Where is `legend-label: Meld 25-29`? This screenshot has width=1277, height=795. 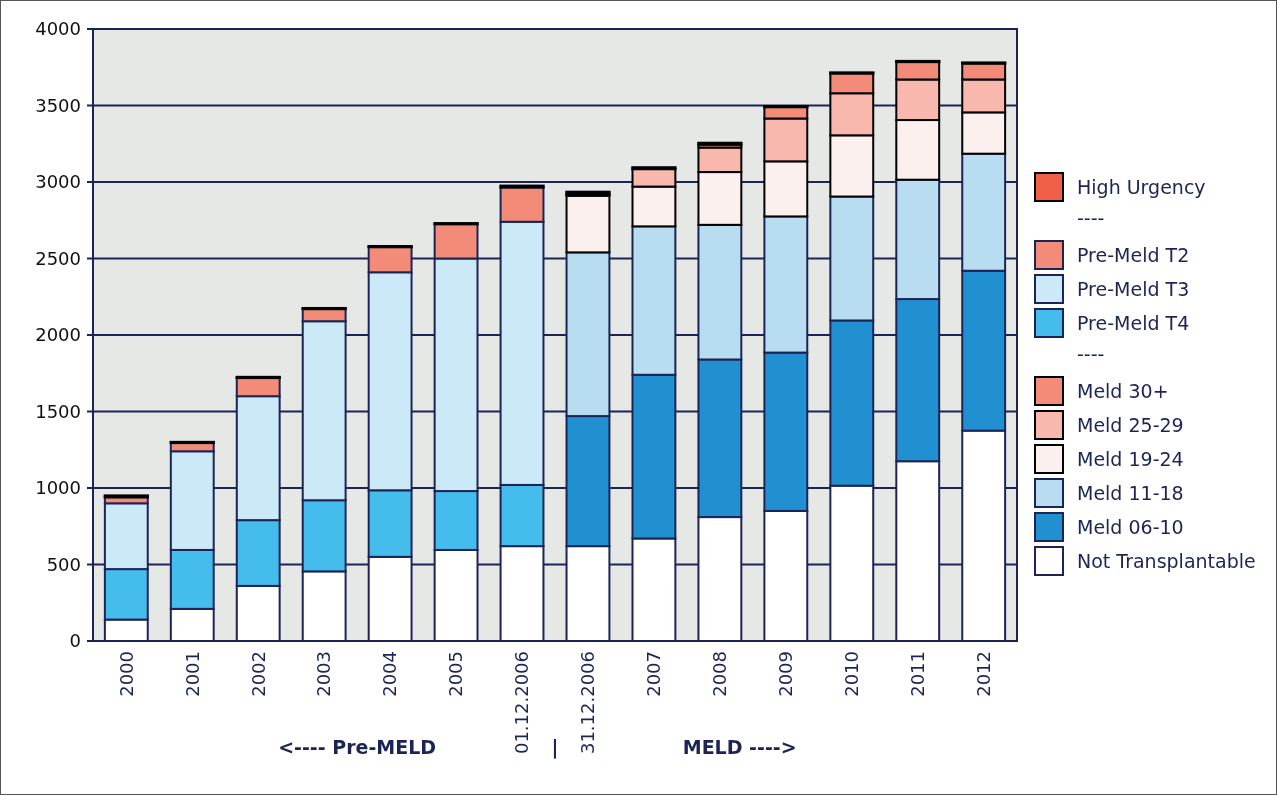 legend-label: Meld 25-29 is located at coordinates (1130, 425).